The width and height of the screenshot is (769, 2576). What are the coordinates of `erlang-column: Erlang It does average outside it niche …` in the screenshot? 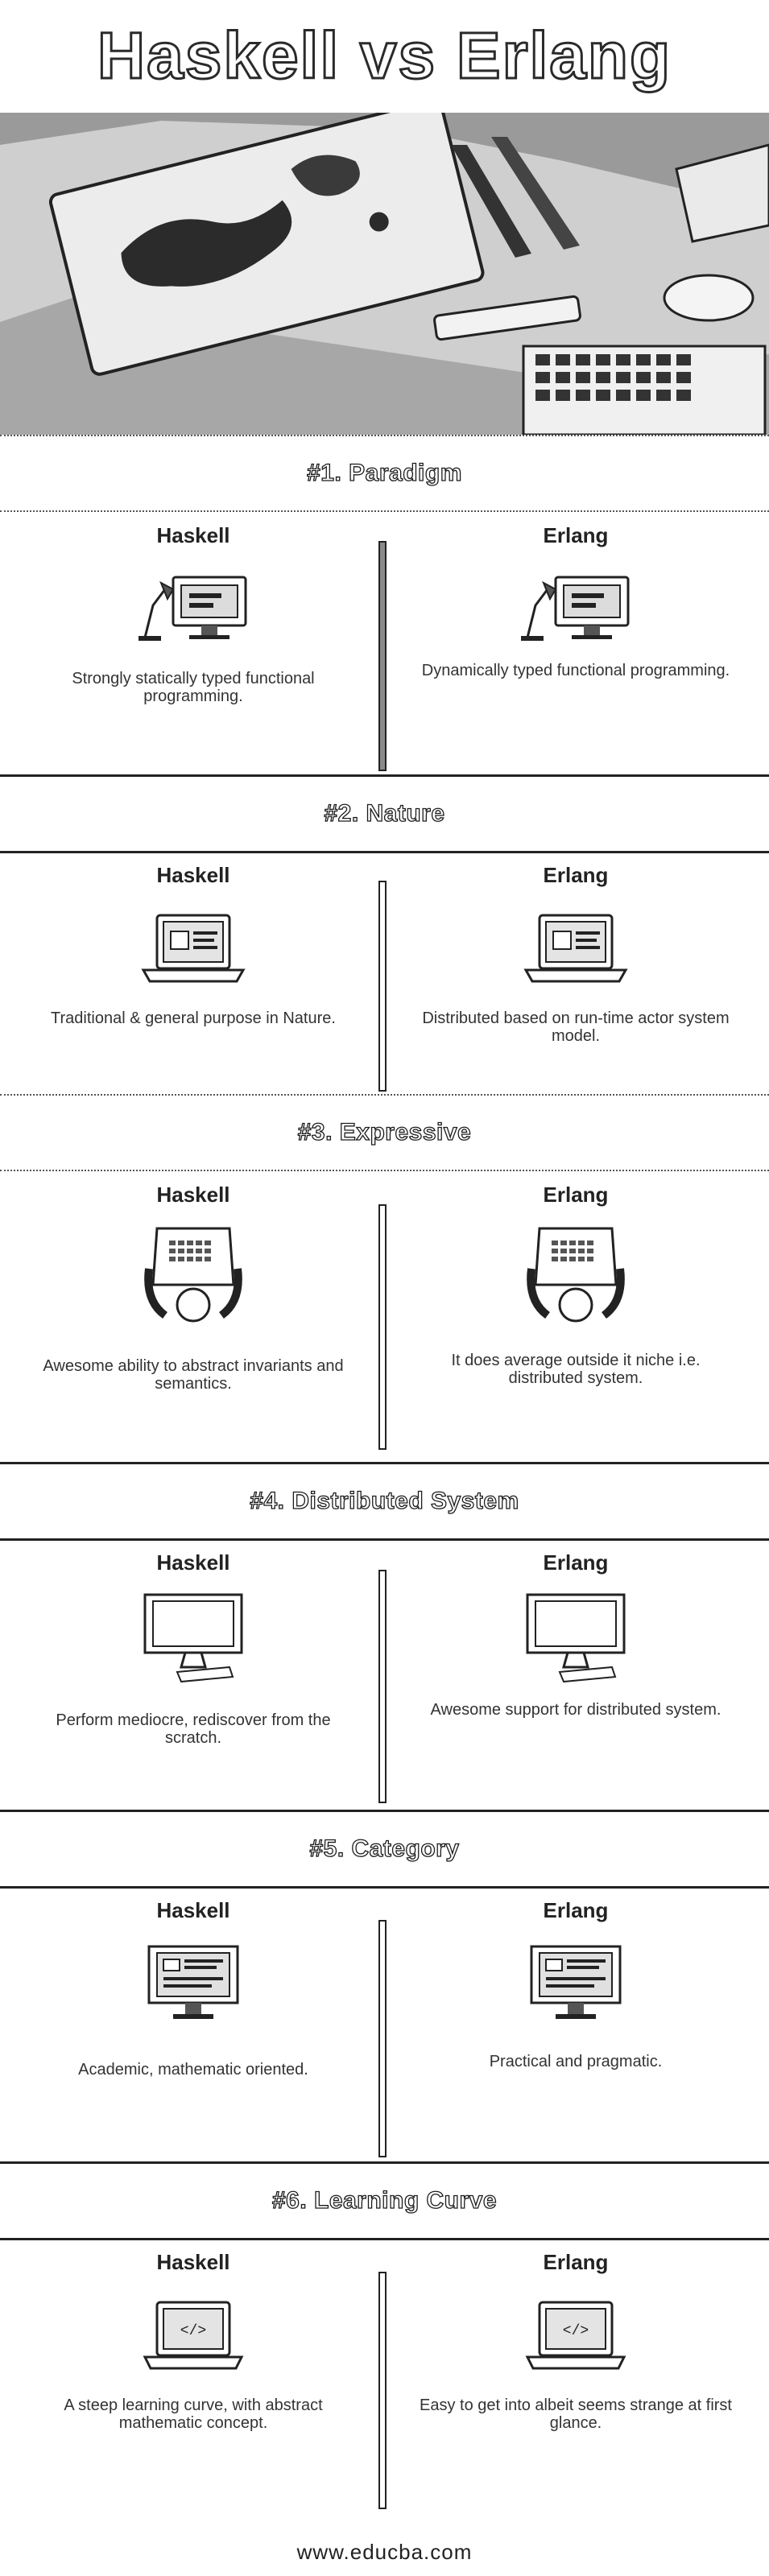 It's located at (576, 1315).